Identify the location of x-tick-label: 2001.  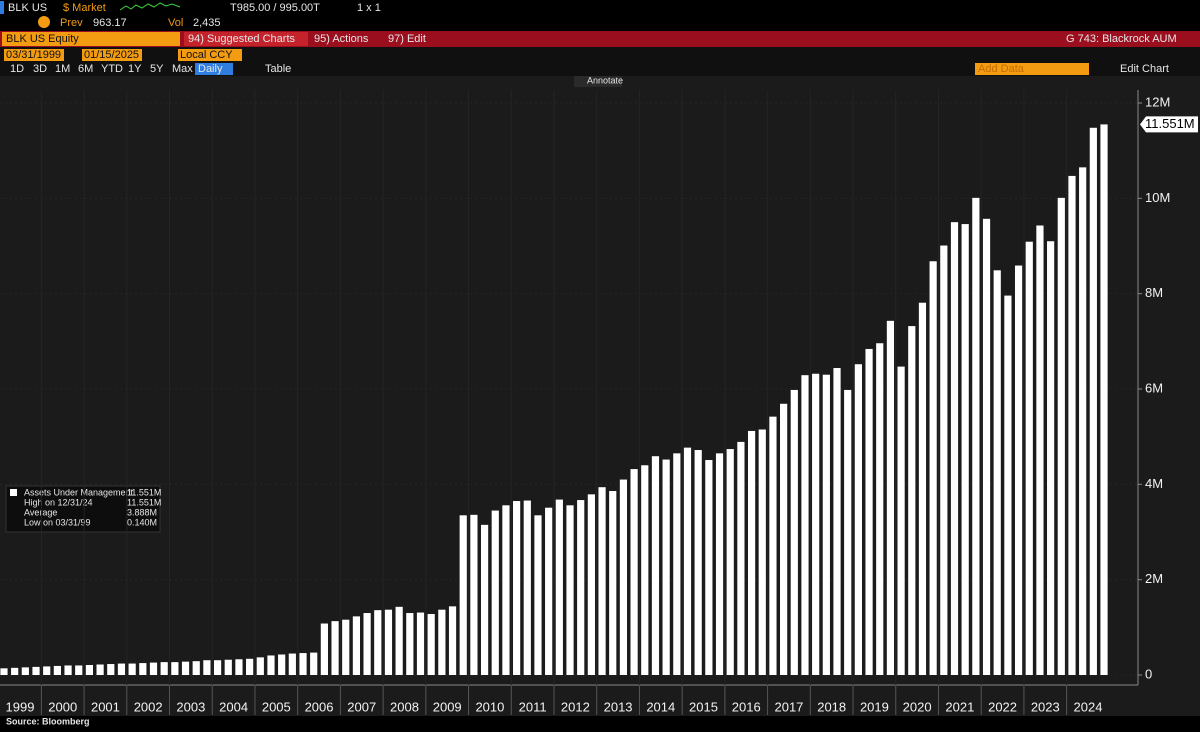
(105, 706).